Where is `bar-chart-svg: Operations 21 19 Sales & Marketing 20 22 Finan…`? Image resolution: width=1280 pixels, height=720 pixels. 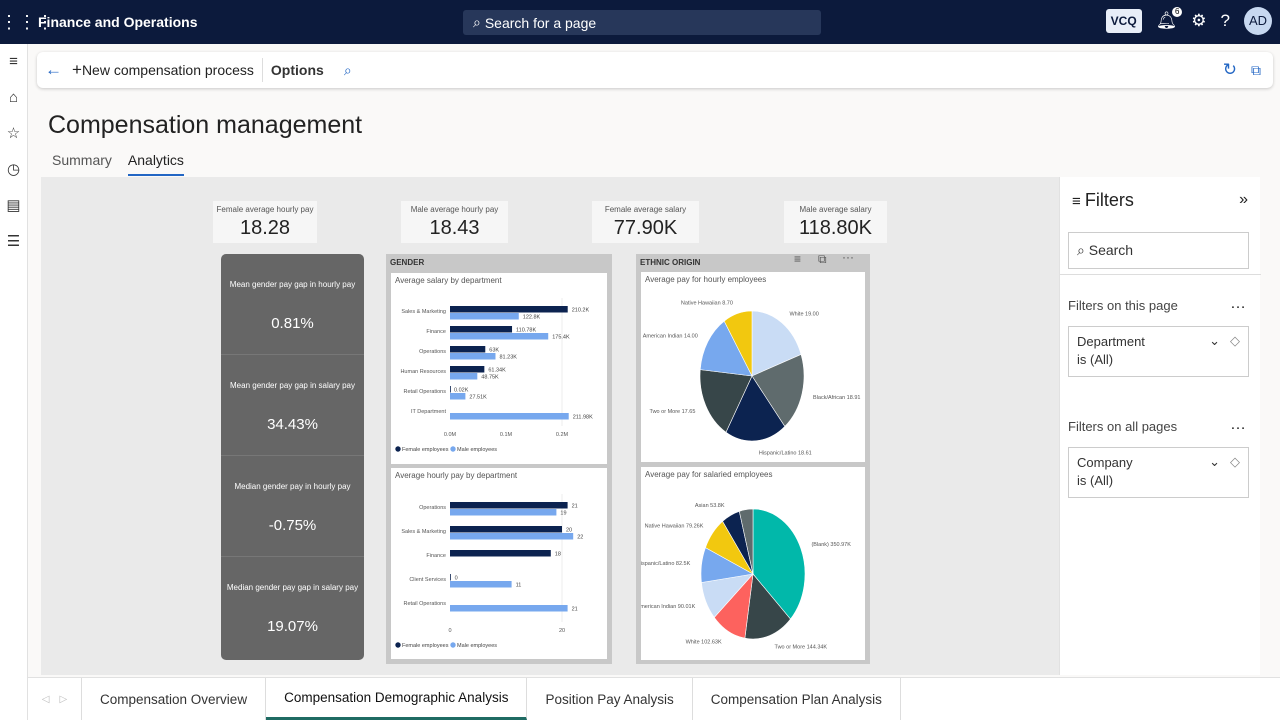
bar-chart-svg: Operations 21 19 Sales & Marketing 20 22 Finan… is located at coordinates (489, 571).